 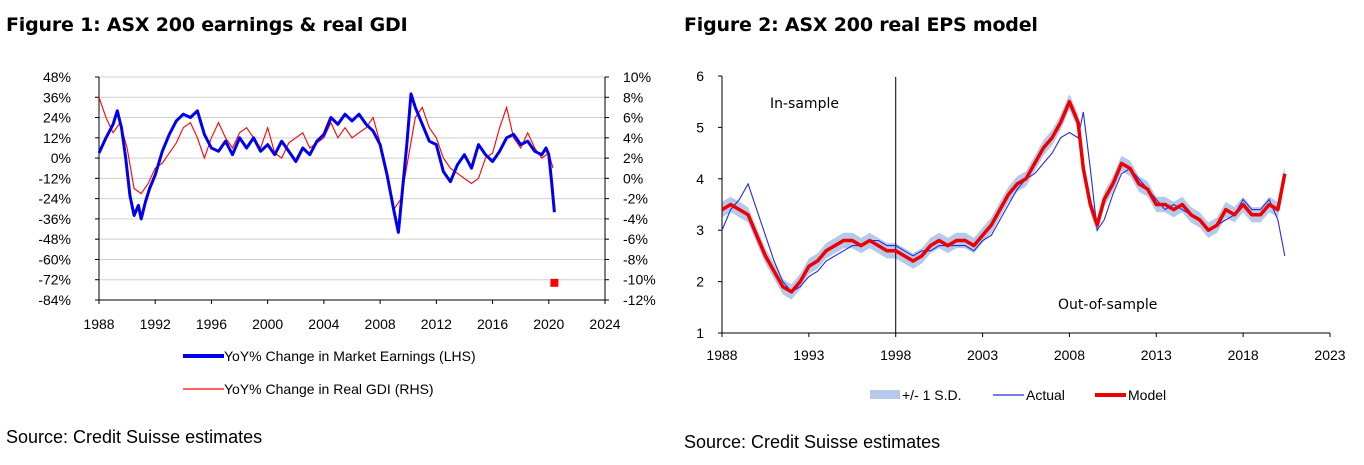 What do you see at coordinates (1156, 355) in the screenshot?
I see `x-tick-label: 2013` at bounding box center [1156, 355].